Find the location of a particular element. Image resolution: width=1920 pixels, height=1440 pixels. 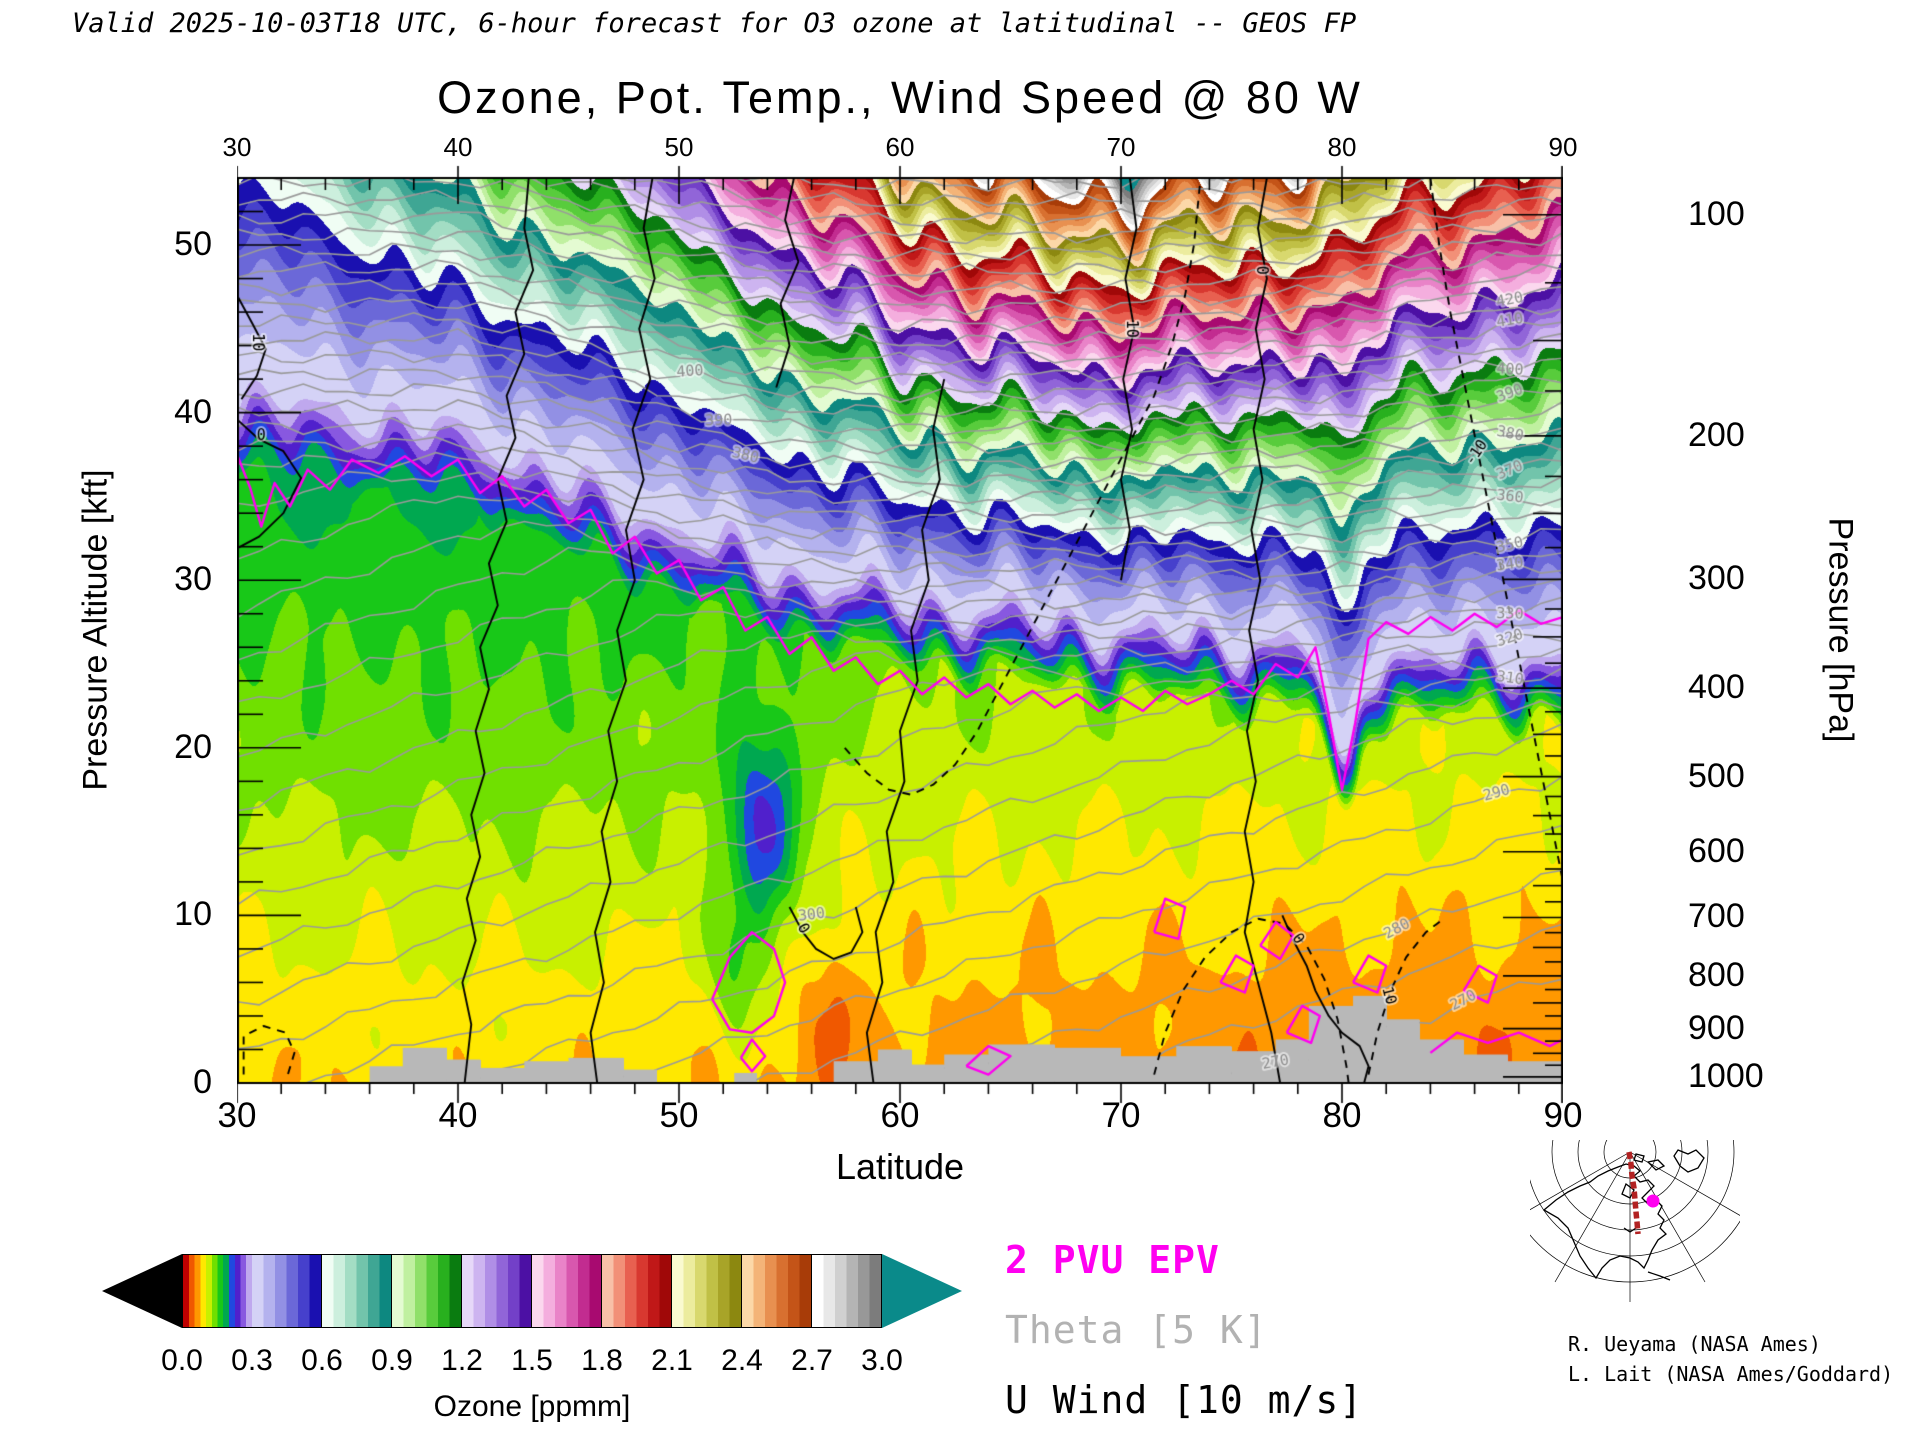

y-tick-label-hpa: 900 is located at coordinates (1716, 1027).